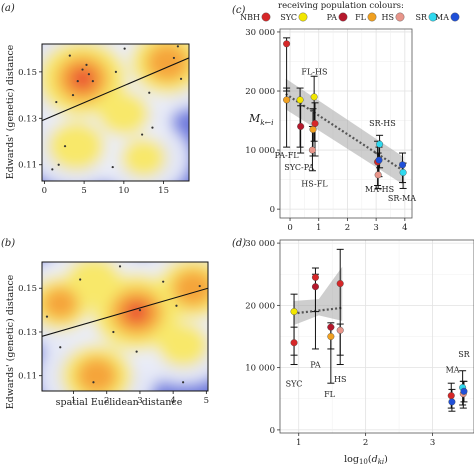 This screenshot has width=474, height=467. Describe the element at coordinates (260, 306) in the screenshot. I see `y-tick-label: 20 000` at that location.